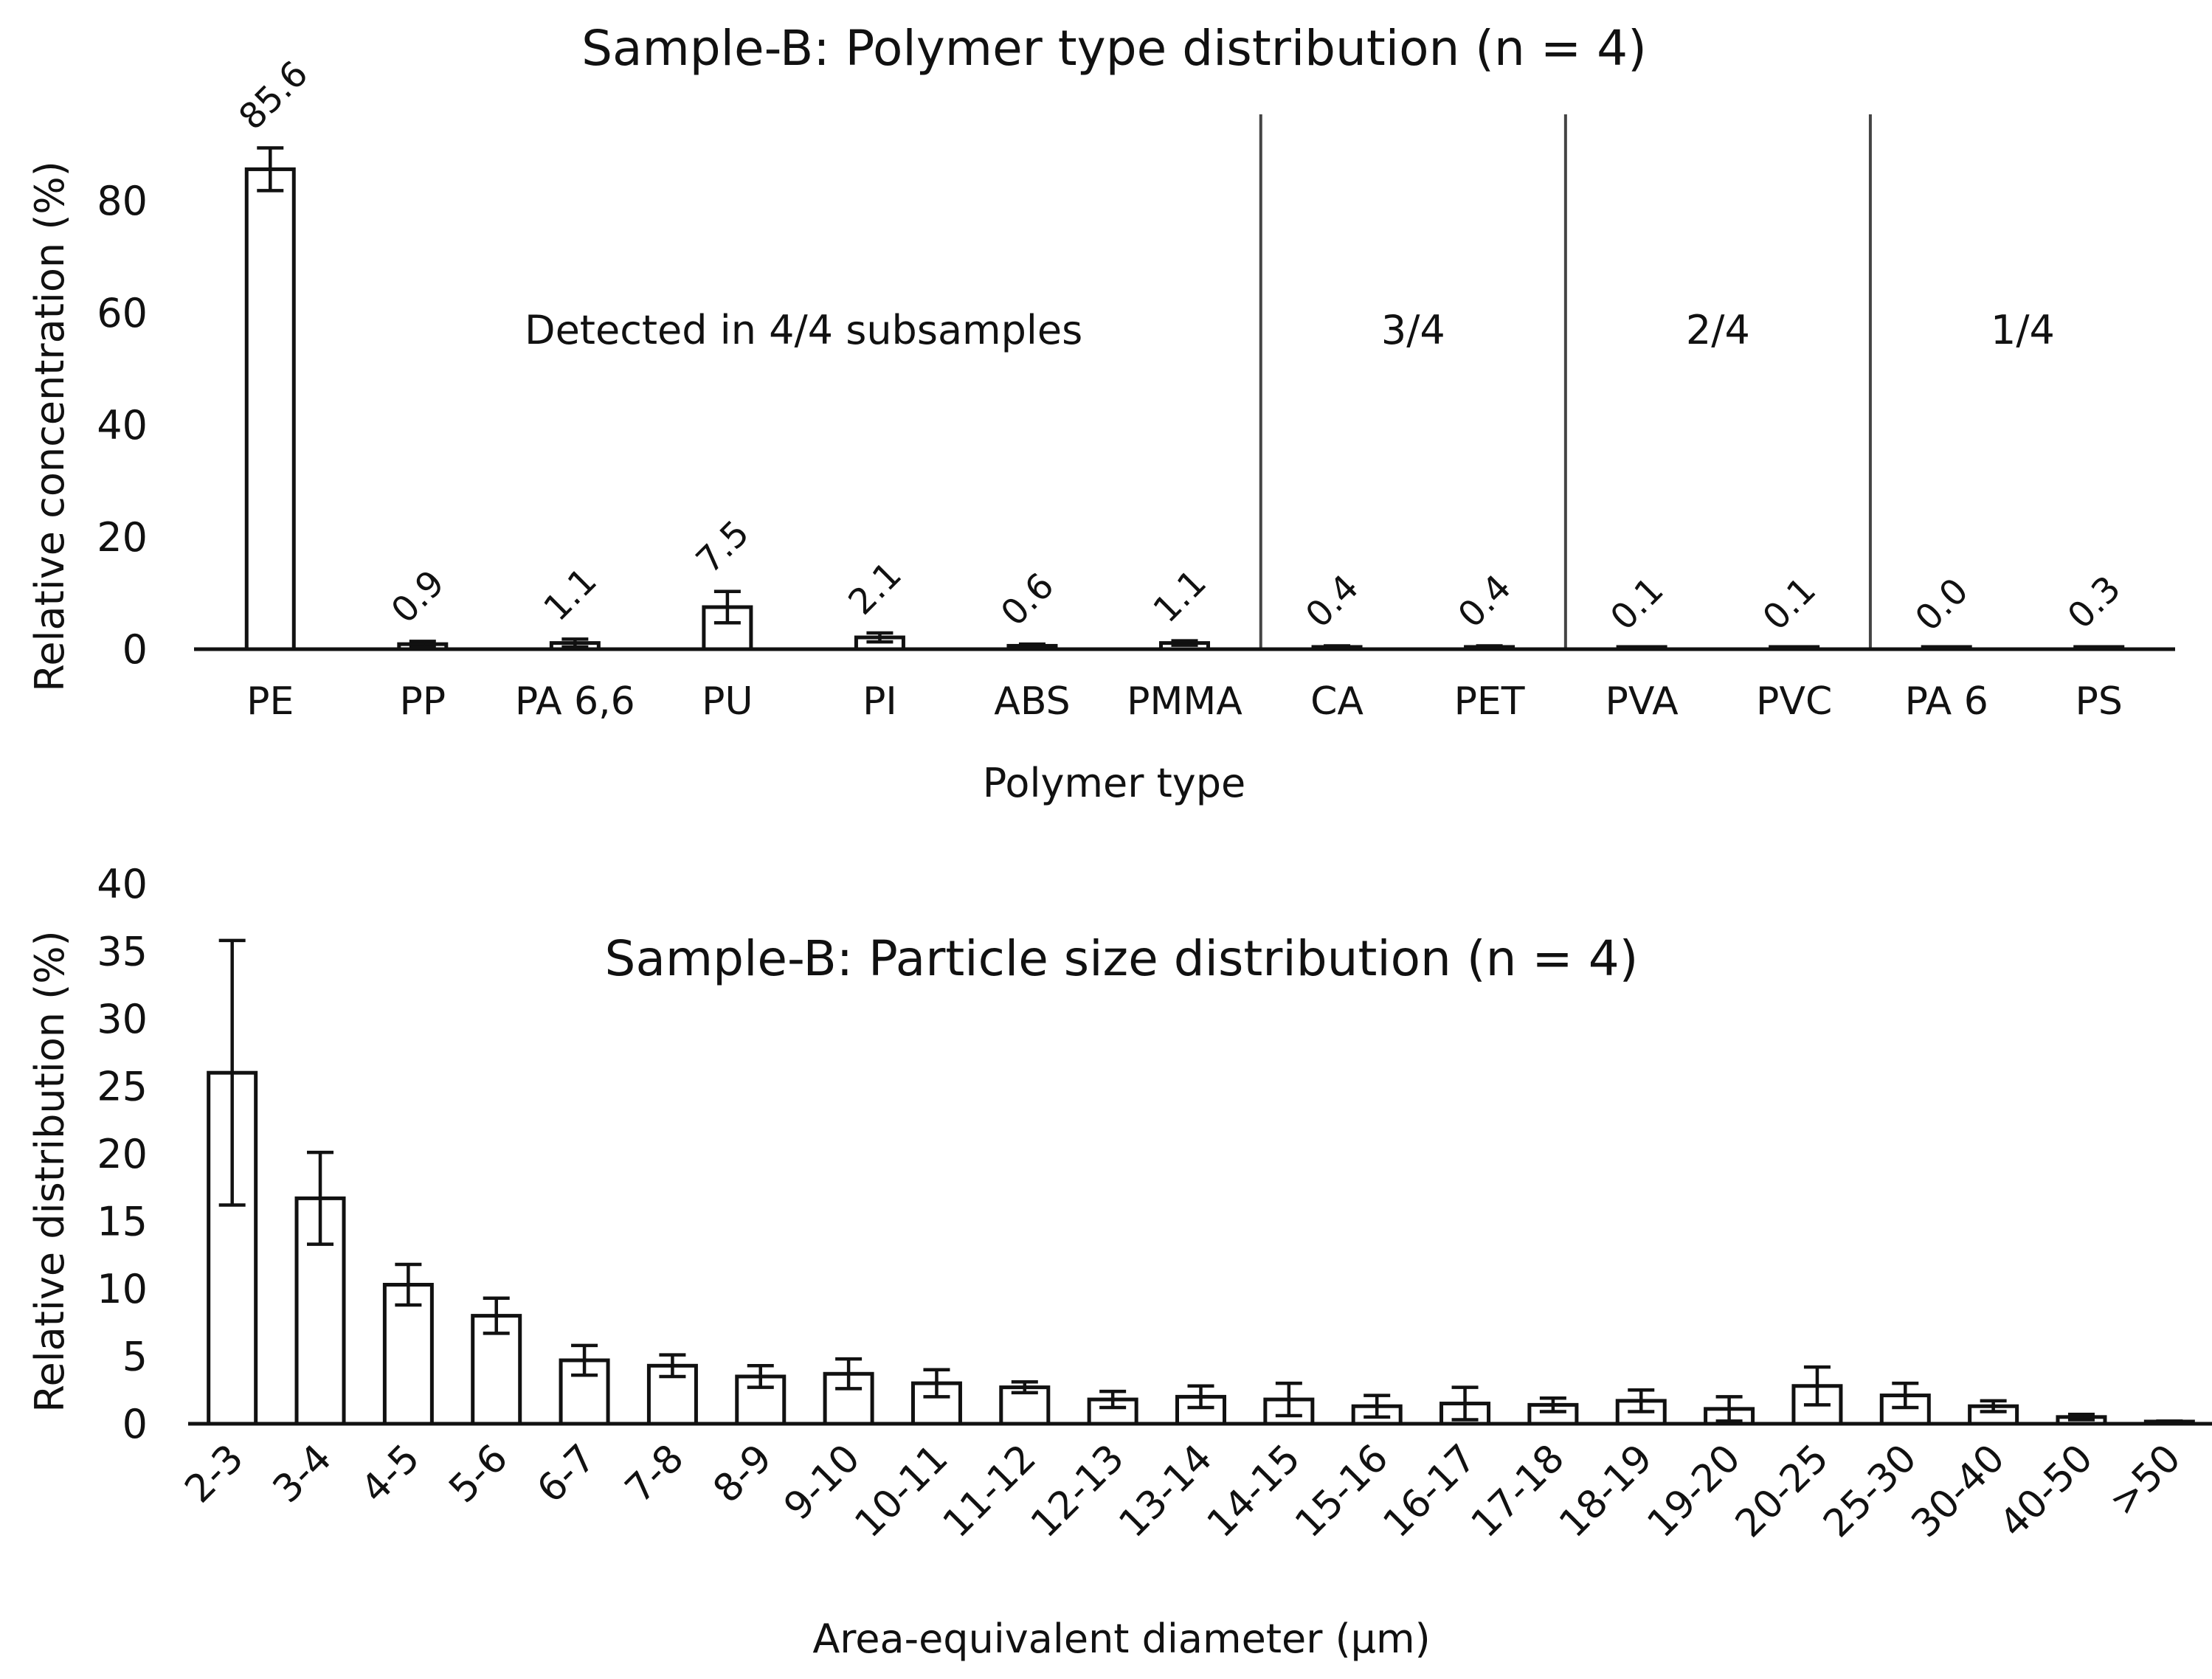 The width and height of the screenshot is (2212, 1679). What do you see at coordinates (654, 1474) in the screenshot?
I see `x-tick-label: 7-8` at bounding box center [654, 1474].